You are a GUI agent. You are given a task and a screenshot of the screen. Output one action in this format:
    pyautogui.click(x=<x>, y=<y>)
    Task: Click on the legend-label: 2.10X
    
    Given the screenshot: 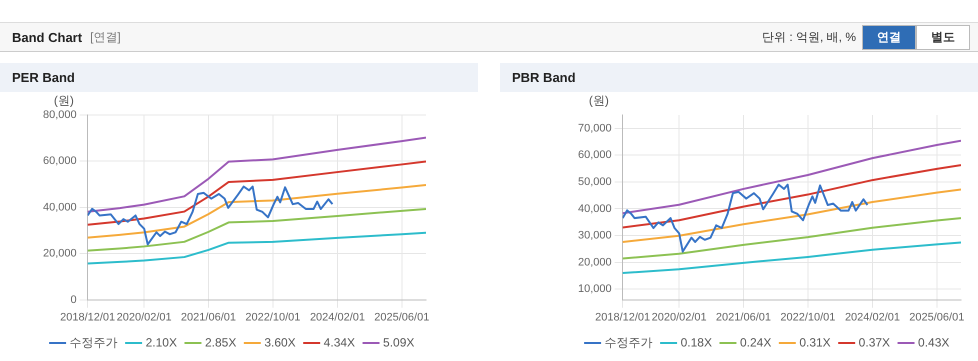 What is the action you would take?
    pyautogui.click(x=161, y=342)
    